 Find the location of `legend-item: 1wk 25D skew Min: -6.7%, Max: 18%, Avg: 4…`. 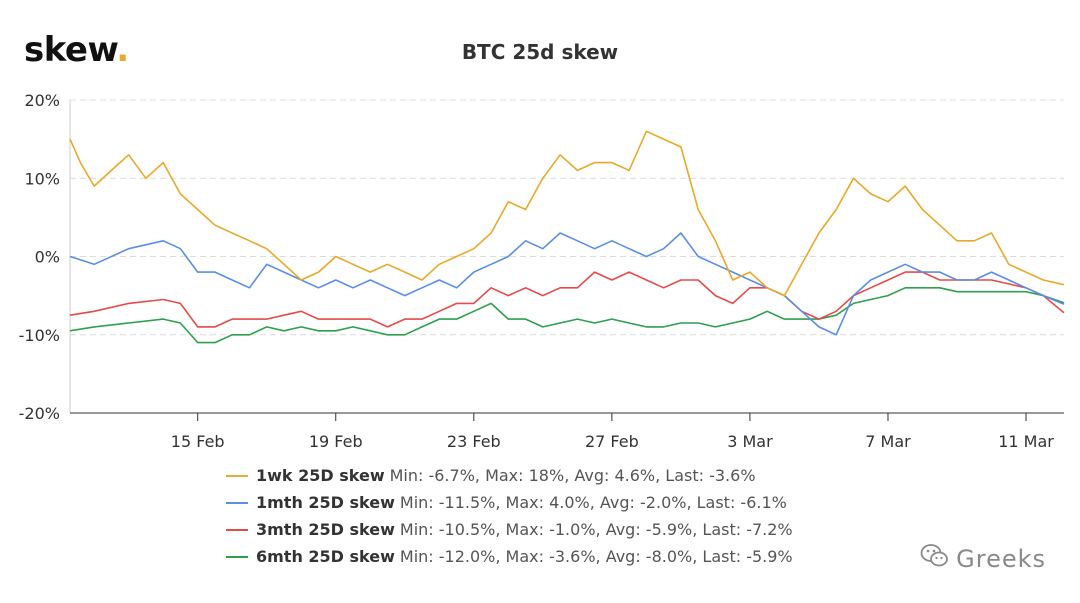

legend-item: 1wk 25D skew Min: -6.7%, Max: 18%, Avg: 4… is located at coordinates (509, 475).